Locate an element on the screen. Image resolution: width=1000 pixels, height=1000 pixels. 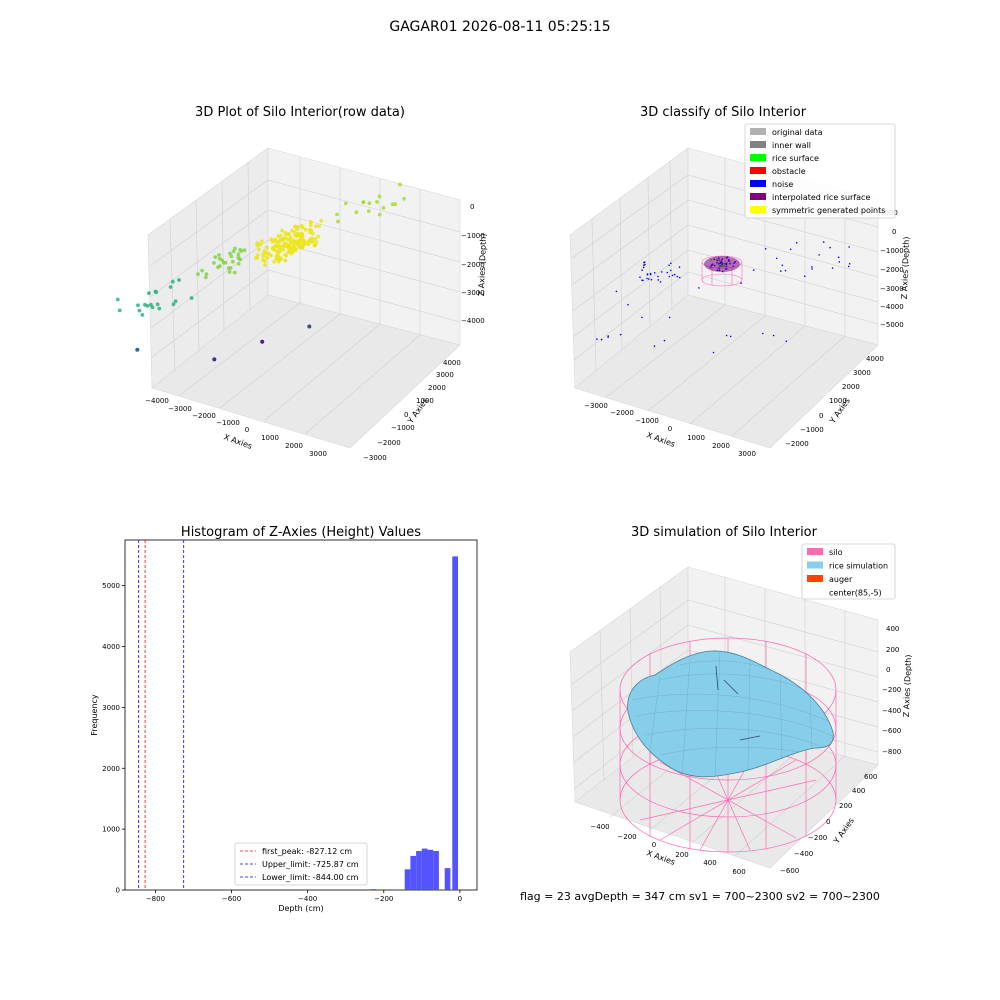
histogram-bars is located at coordinates (414, 723).